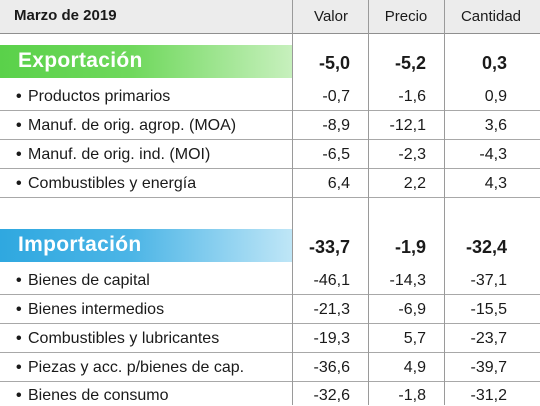 The image size is (540, 406). I want to click on table-cell: 3,6, so click(495, 125).